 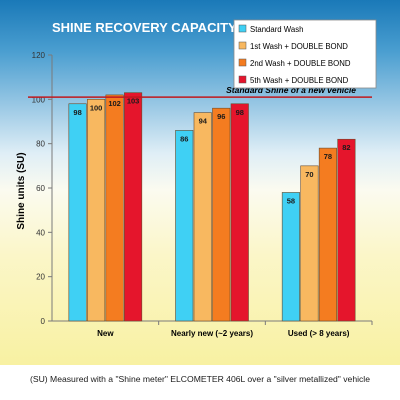 I want to click on legend-label: 1st Wash + DOUBLE BOND, so click(x=299, y=46).